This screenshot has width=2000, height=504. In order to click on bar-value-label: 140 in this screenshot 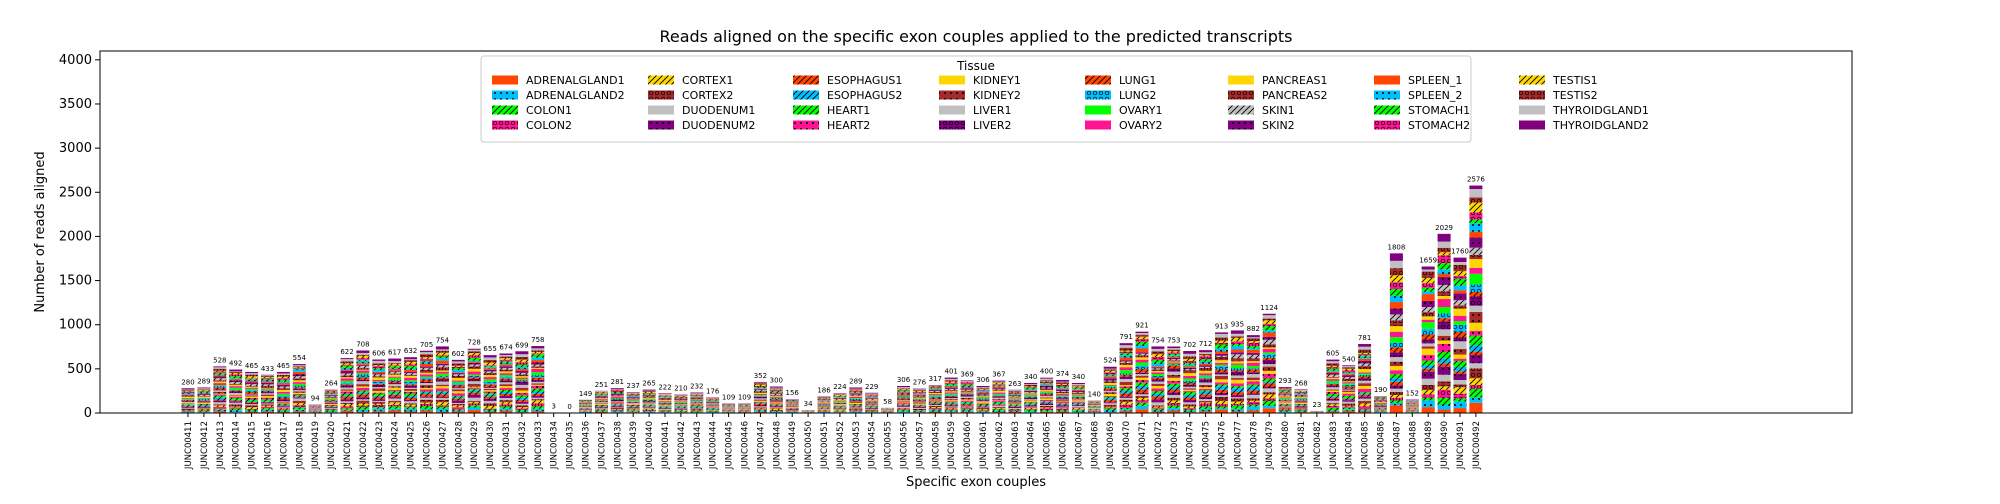, I will do `click(1094, 395)`.